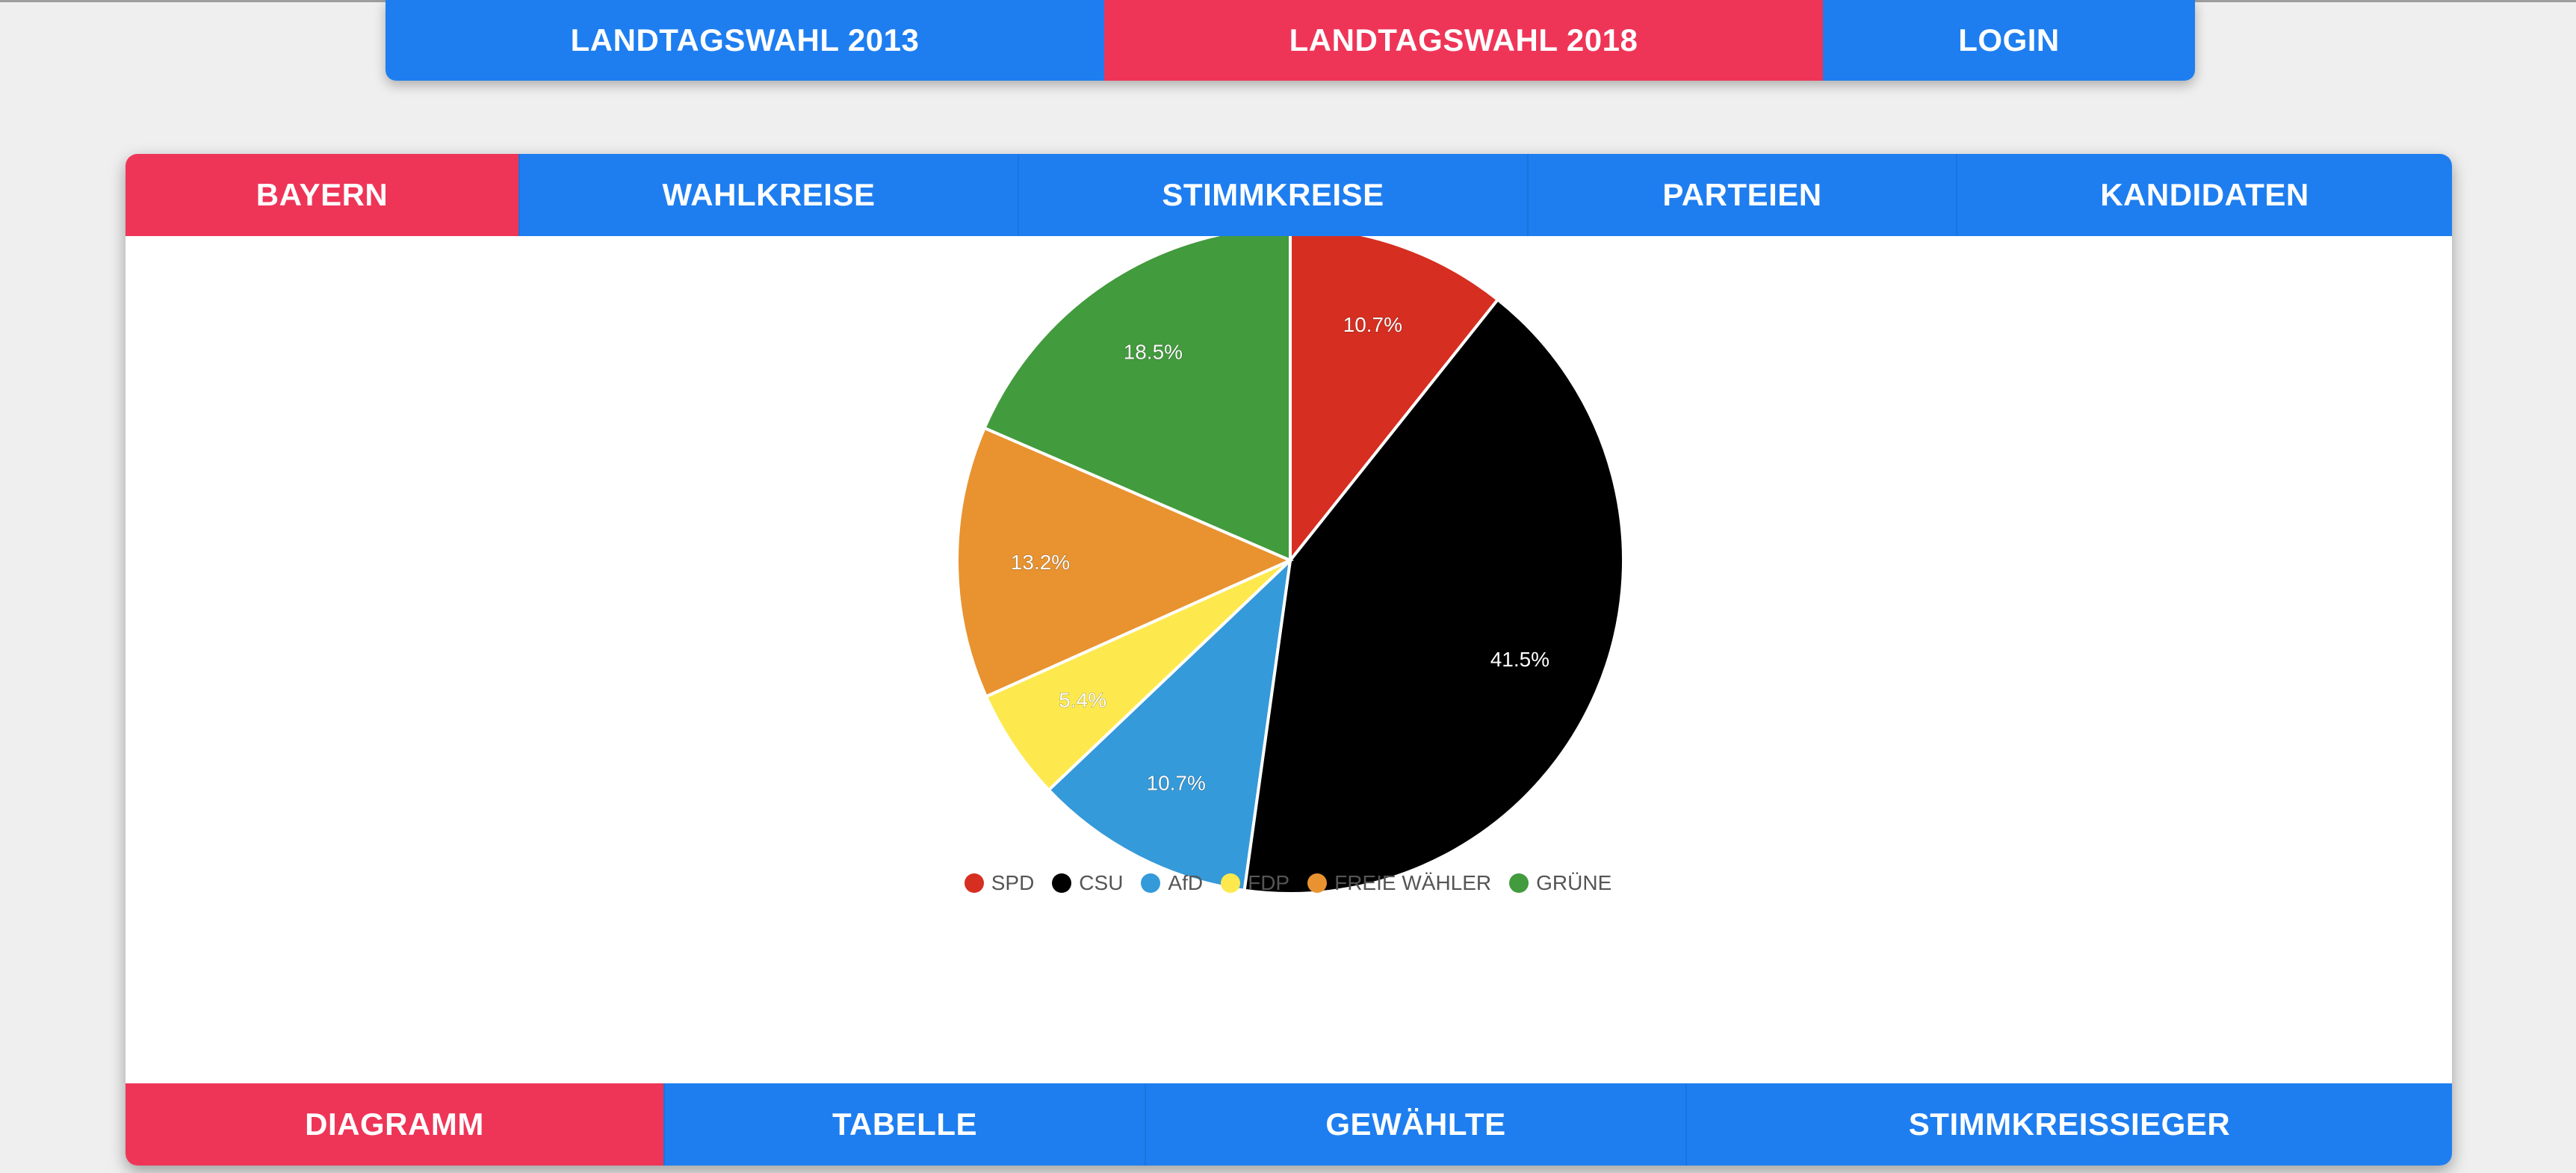  I want to click on pie-slice-csu, so click(1433, 596).